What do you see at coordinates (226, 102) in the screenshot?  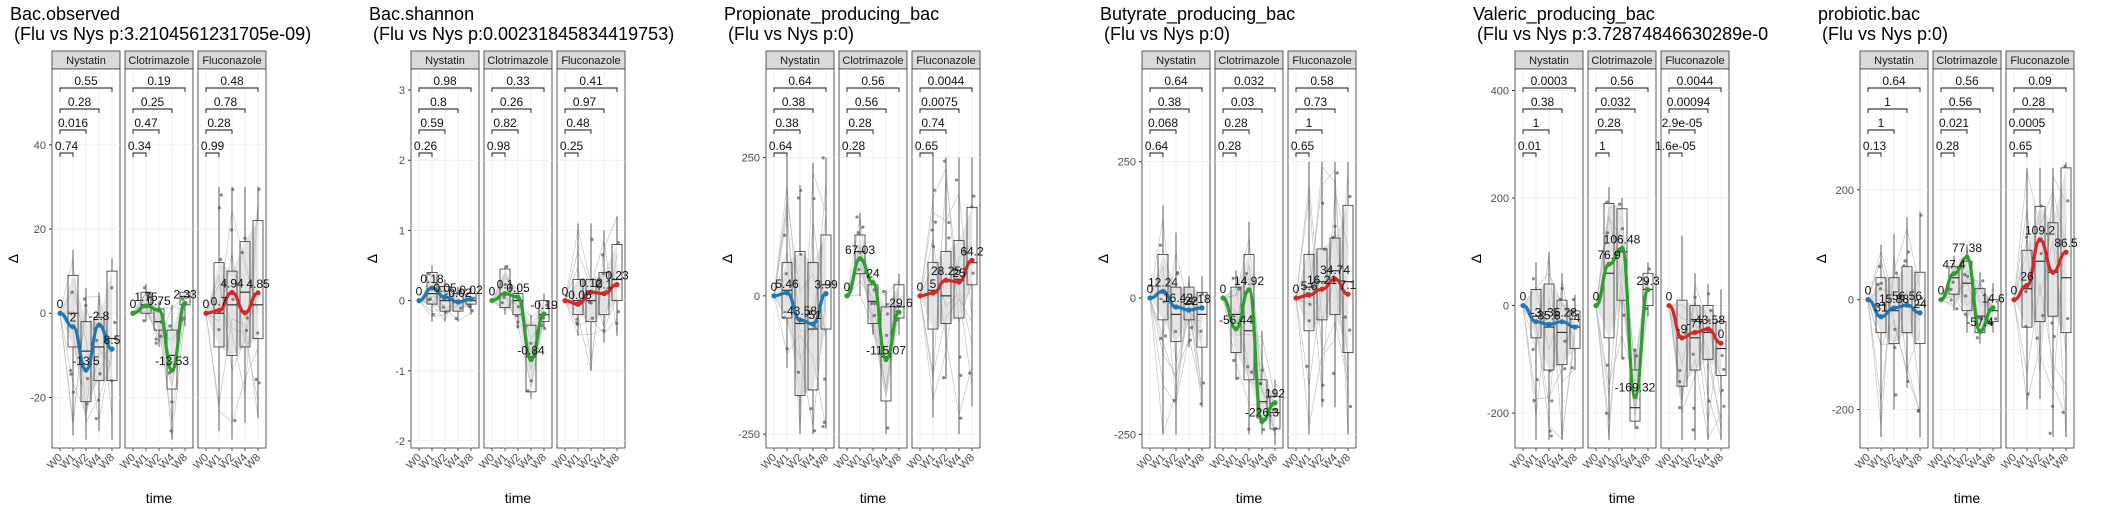 I see `p-value-label: 0.78` at bounding box center [226, 102].